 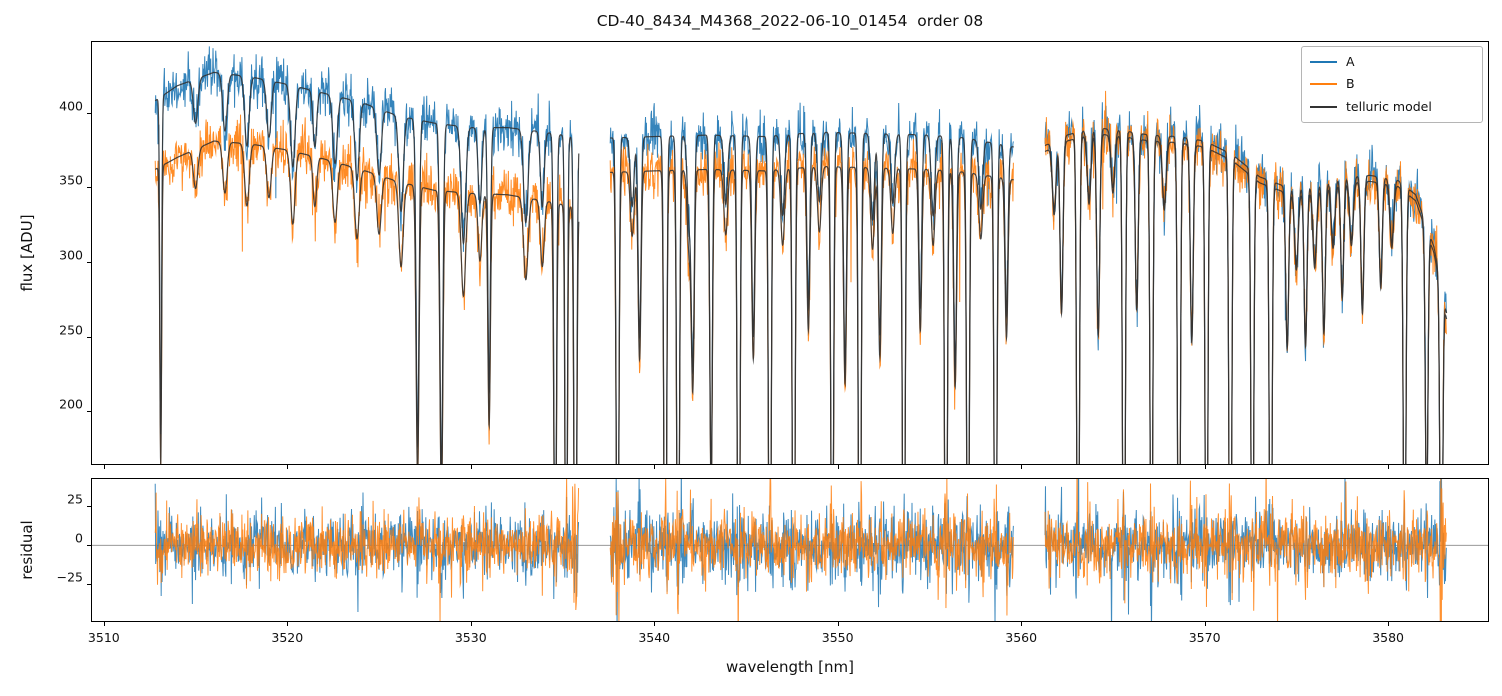 What do you see at coordinates (1350, 61) in the screenshot?
I see `legend-label-a: A` at bounding box center [1350, 61].